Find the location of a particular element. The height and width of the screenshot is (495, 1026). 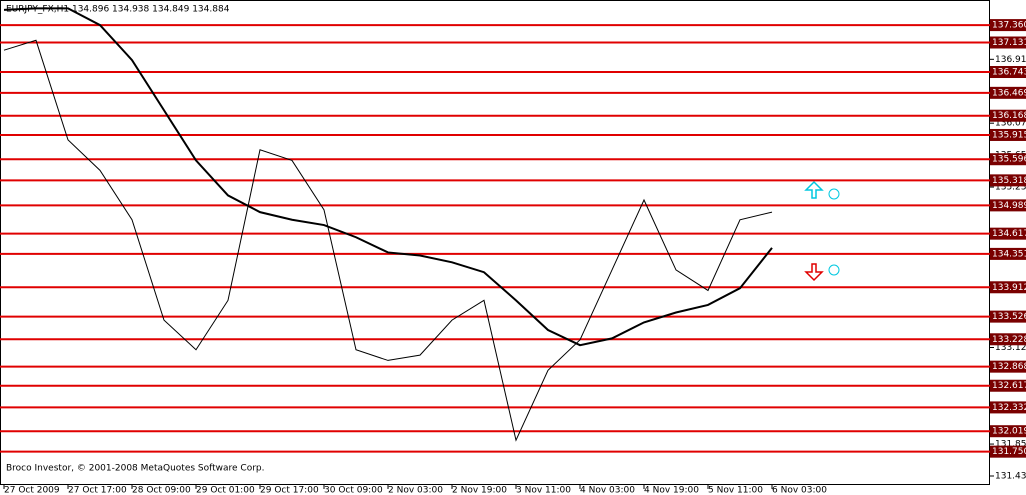

up-arrow is located at coordinates (814, 189).